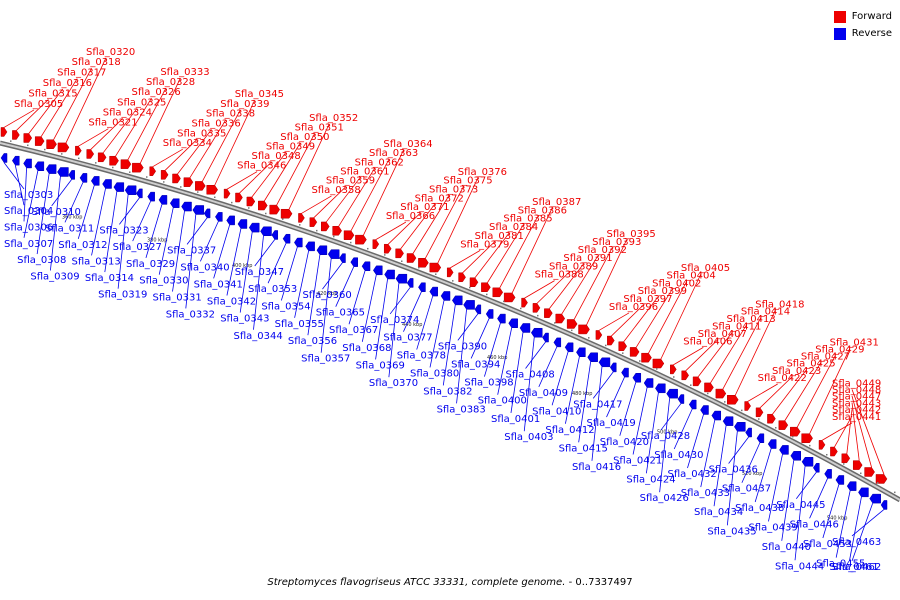  Describe the element at coordinates (731, 531) in the screenshot. I see `gene-label: Sfla_0435` at that location.